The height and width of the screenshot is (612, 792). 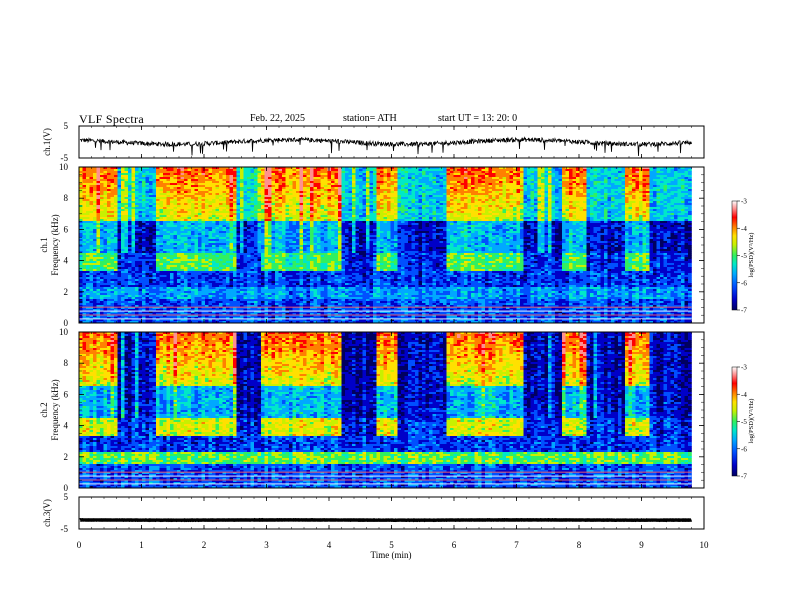 What do you see at coordinates (477, 118) in the screenshot?
I see `start-time-label: start UT = 13: 20: 0` at bounding box center [477, 118].